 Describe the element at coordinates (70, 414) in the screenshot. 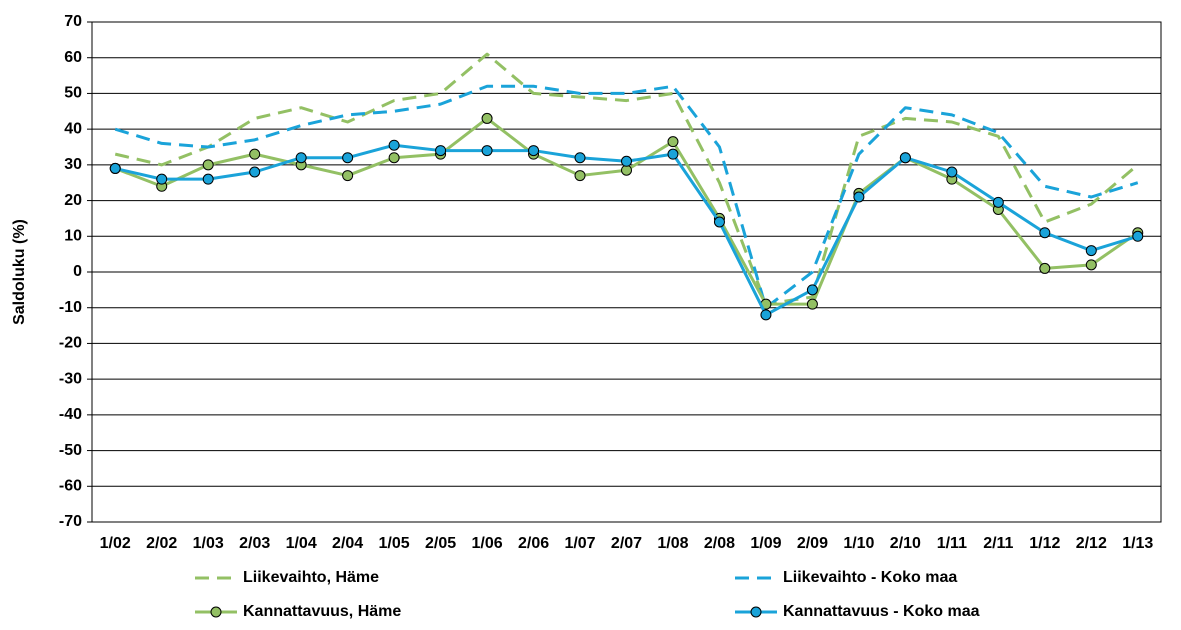

I see `y-tick-label: -40` at that location.